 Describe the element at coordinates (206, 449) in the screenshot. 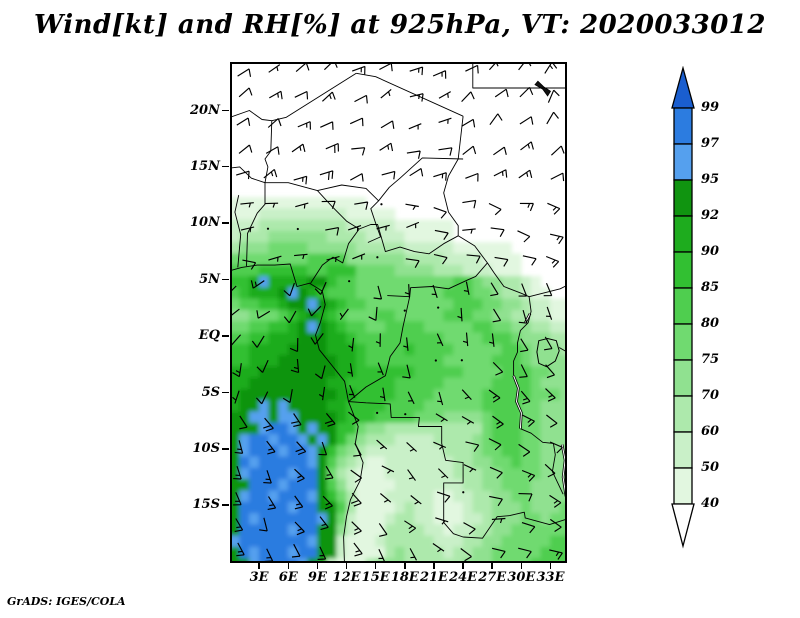

I see `lat-tick-label: 10S` at that location.